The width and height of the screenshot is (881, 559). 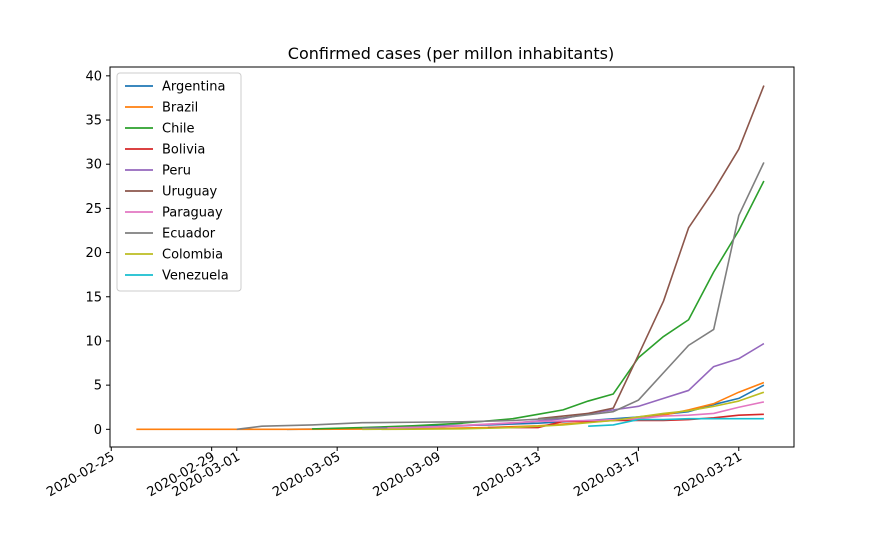 I want to click on y-tick-label: 20, so click(x=93, y=253).